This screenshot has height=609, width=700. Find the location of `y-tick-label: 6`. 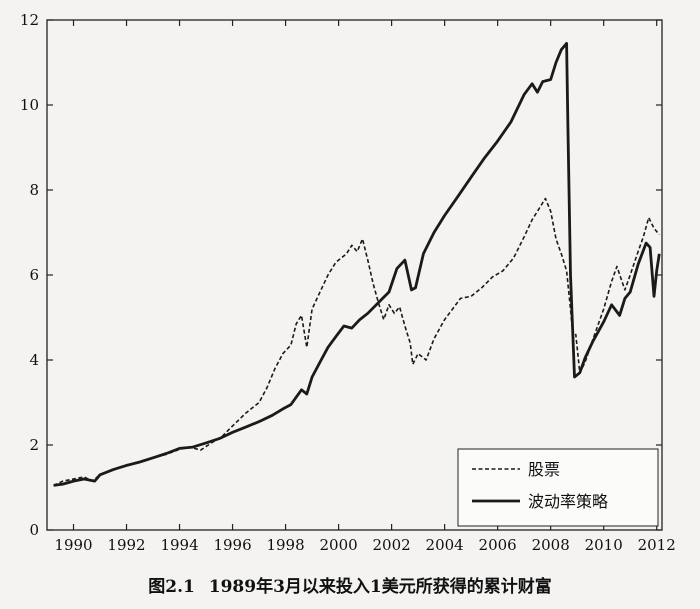

y-tick-label: 6 is located at coordinates (34, 275).